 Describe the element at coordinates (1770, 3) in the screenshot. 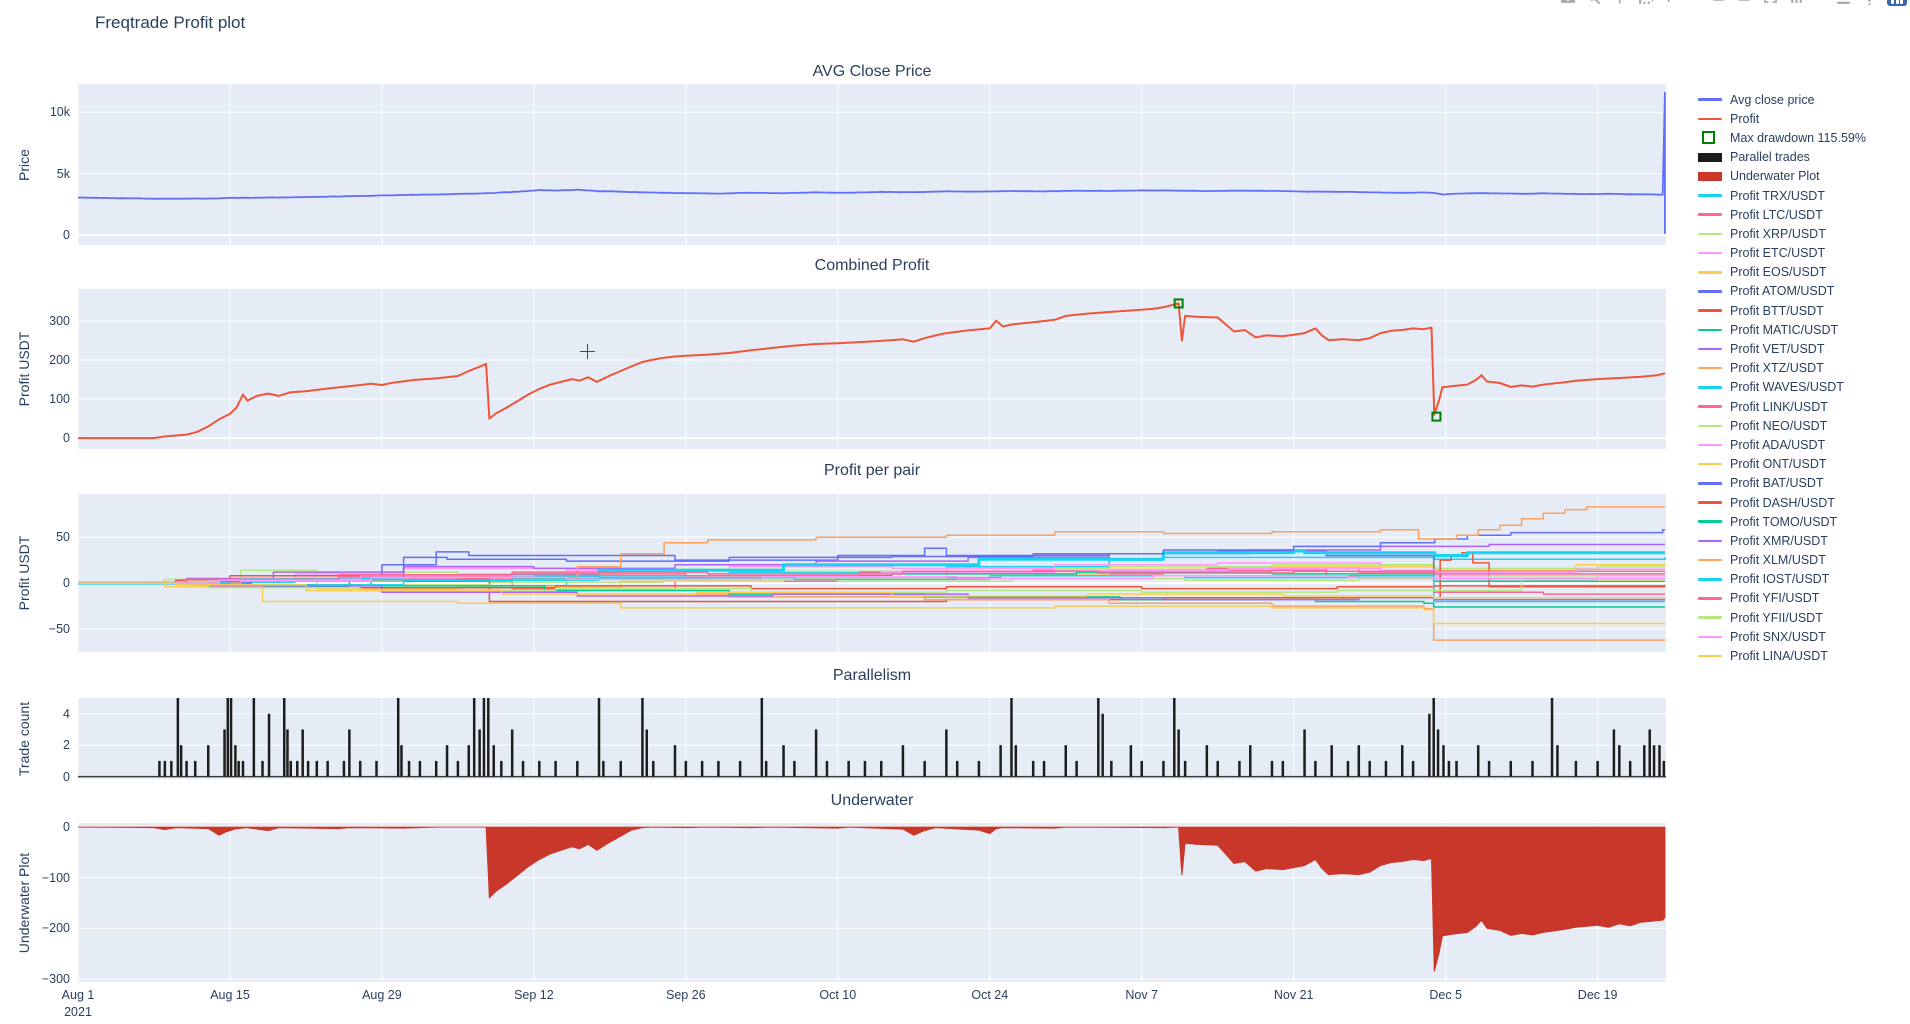

I see `autoscale-icon` at that location.